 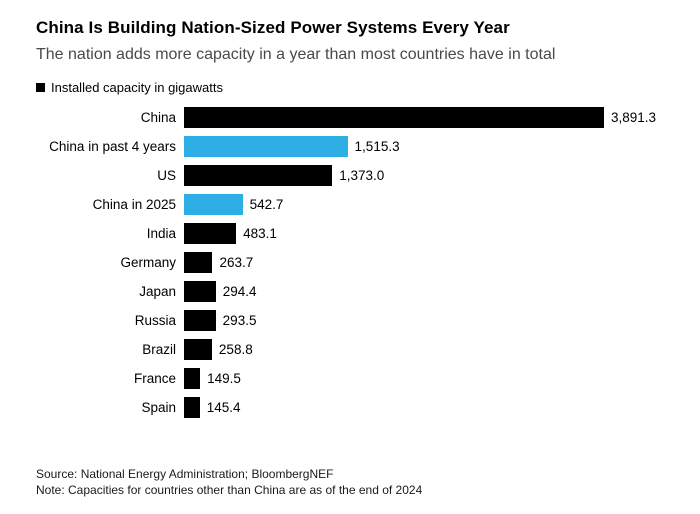 What do you see at coordinates (161, 233) in the screenshot?
I see `category-label: India` at bounding box center [161, 233].